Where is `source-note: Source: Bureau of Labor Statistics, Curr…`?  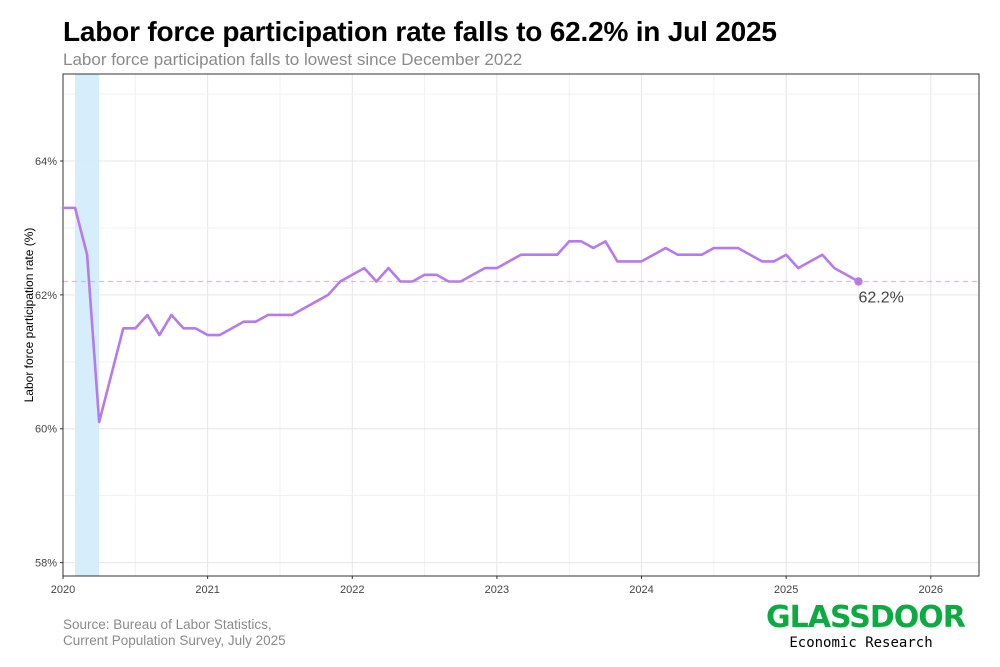
source-note: Source: Bureau of Labor Statistics, Curr… is located at coordinates (174, 633).